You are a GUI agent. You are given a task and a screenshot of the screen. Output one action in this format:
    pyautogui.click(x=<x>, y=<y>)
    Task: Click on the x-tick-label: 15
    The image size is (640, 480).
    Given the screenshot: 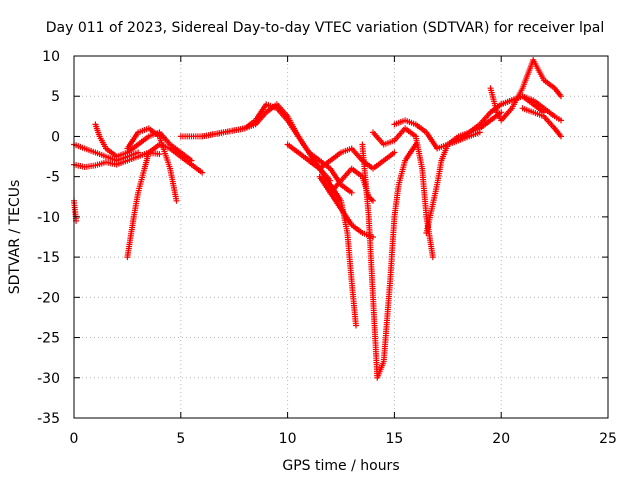 What is the action you would take?
    pyautogui.click(x=394, y=439)
    